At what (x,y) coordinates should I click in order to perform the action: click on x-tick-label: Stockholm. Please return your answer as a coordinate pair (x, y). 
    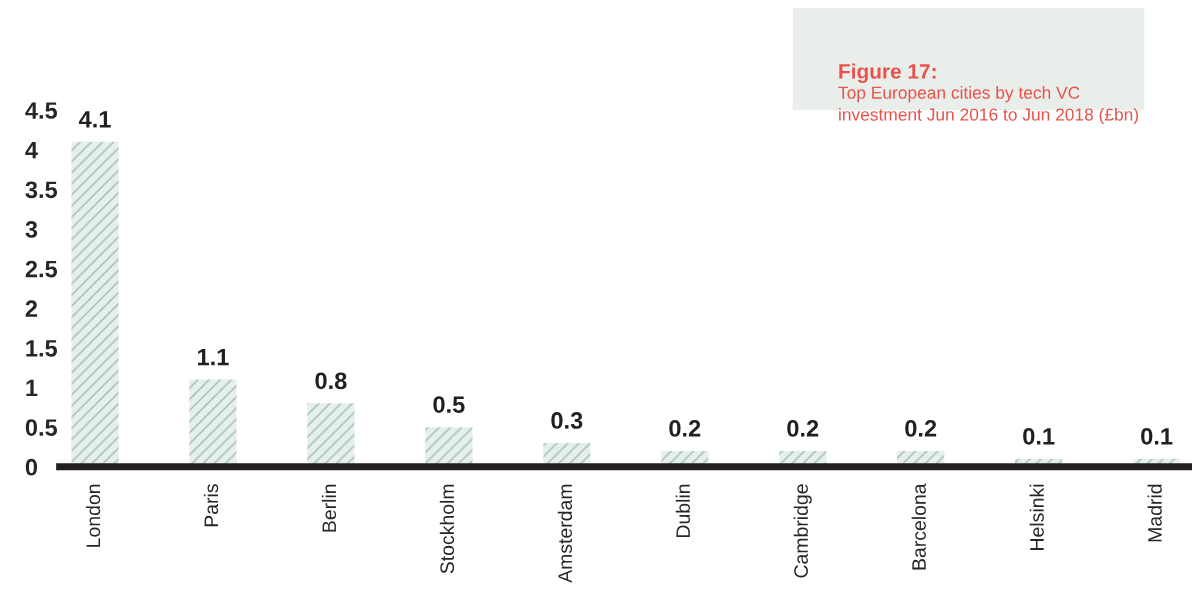
    Looking at the image, I should click on (447, 529).